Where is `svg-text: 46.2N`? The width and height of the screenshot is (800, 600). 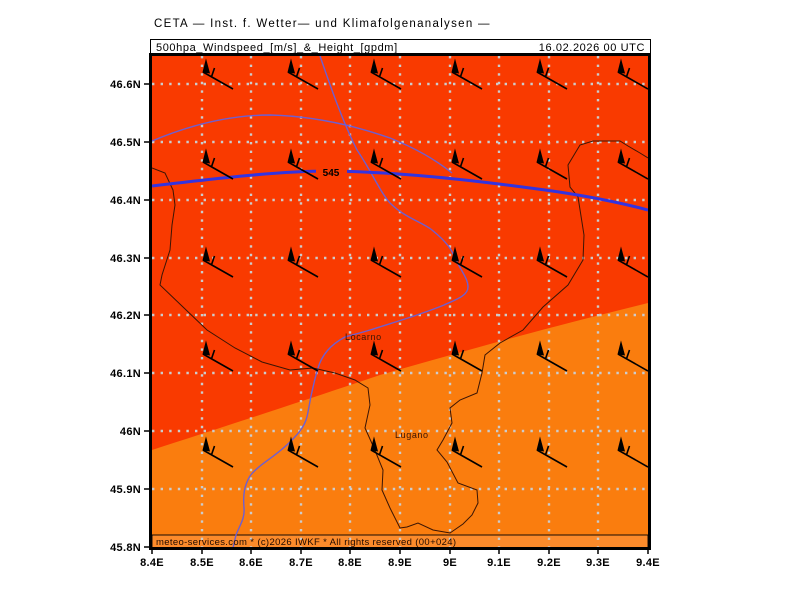 svg-text: 46.2N is located at coordinates (125, 316).